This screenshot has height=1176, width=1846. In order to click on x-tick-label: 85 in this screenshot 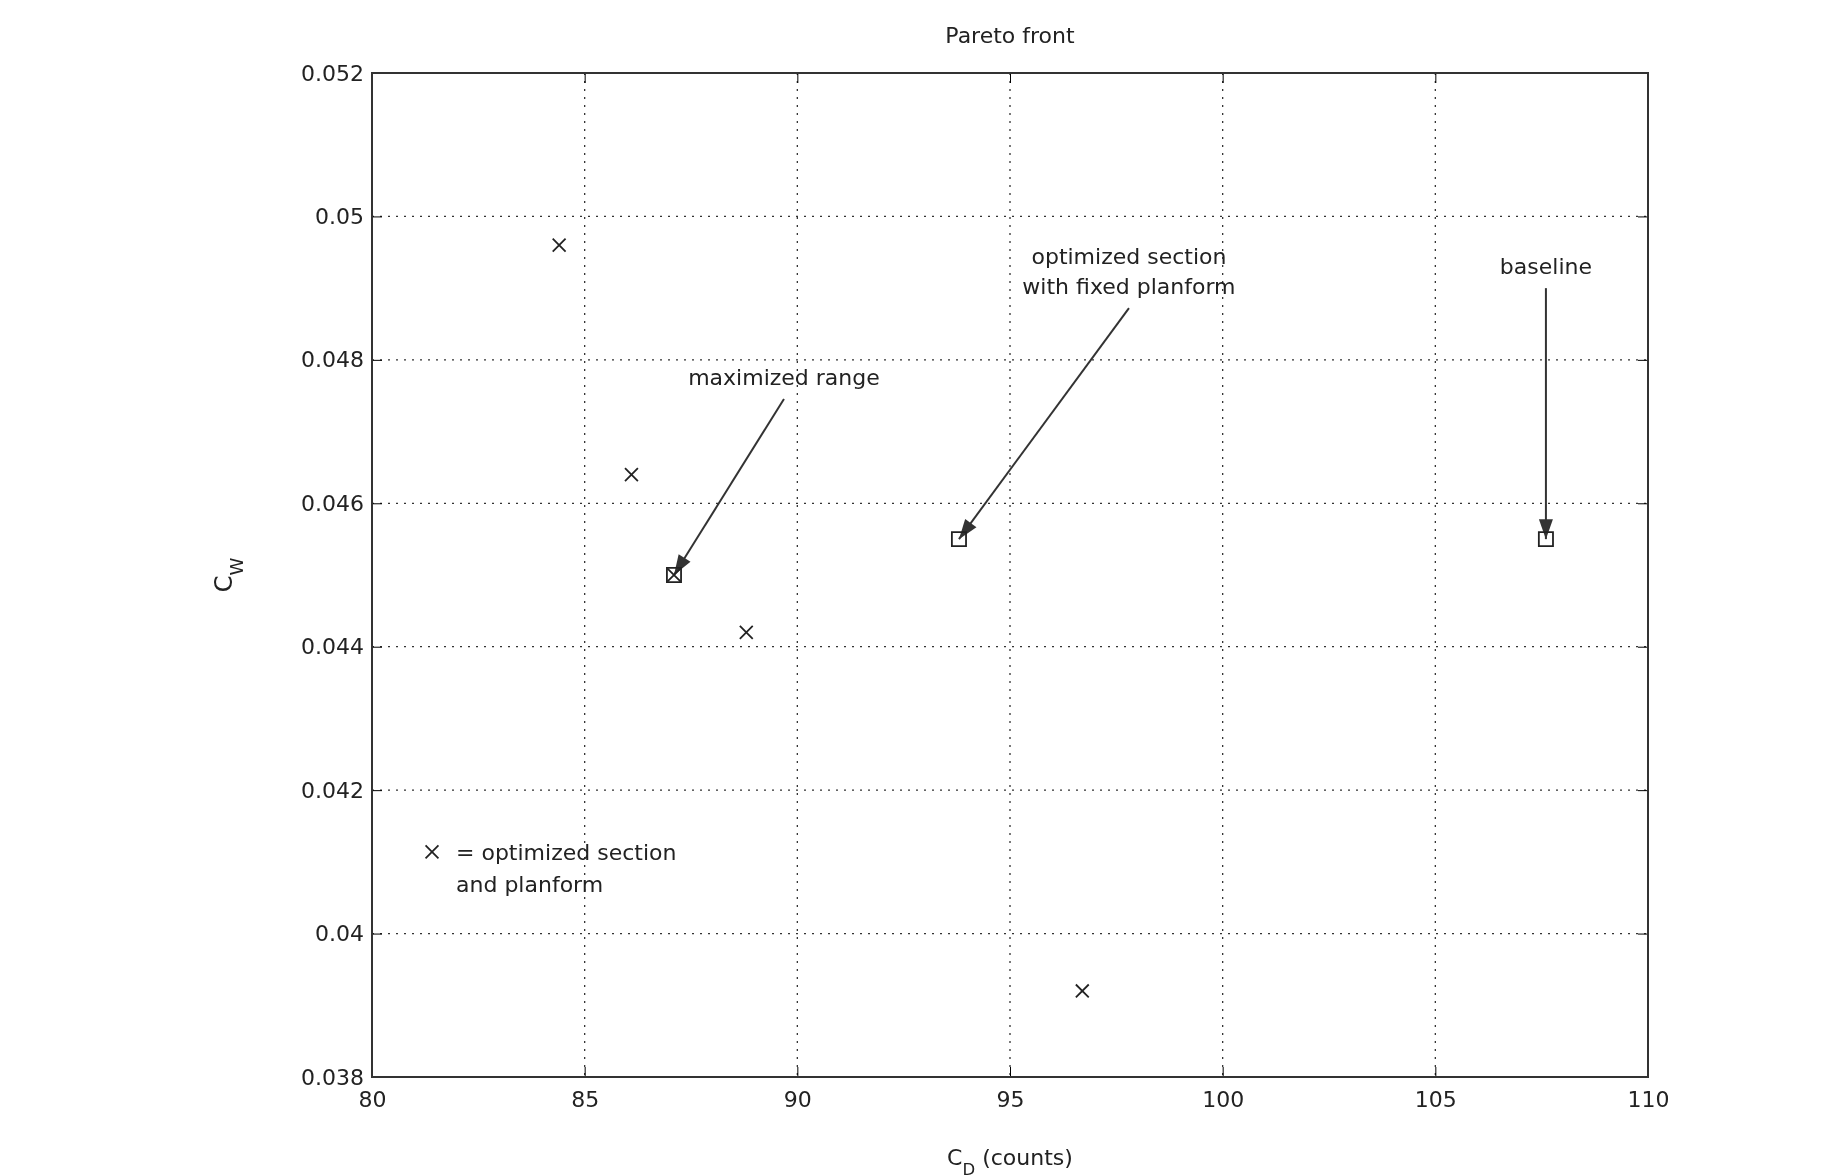, I will do `click(585, 1099)`.